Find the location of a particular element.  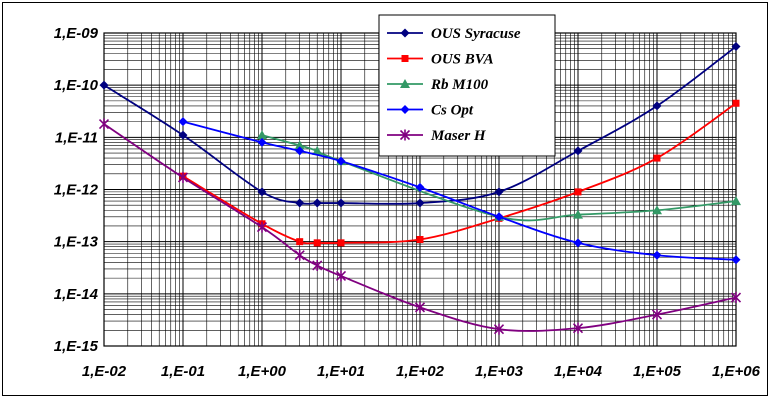

legend-label: Cs Opt is located at coordinates (452, 111).